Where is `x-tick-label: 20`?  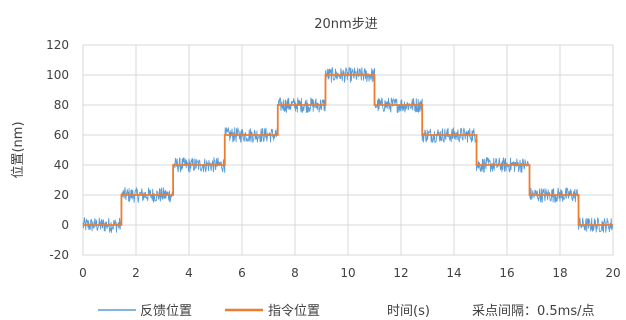 x-tick-label: 20 is located at coordinates (612, 273).